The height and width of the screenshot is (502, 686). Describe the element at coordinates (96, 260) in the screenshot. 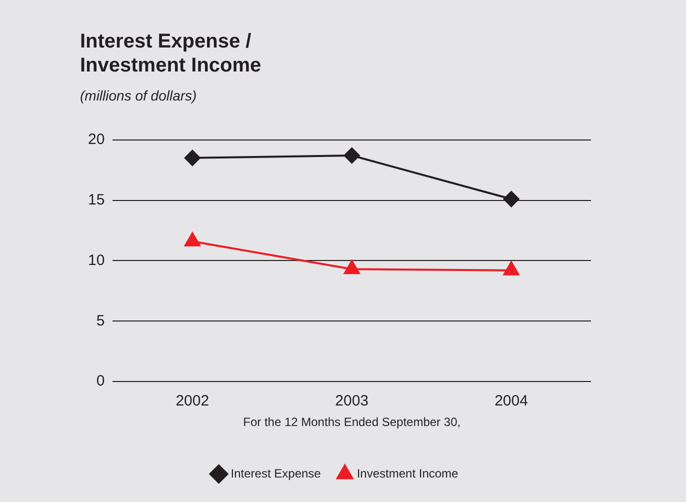

I see `y-tick-label: 10` at that location.